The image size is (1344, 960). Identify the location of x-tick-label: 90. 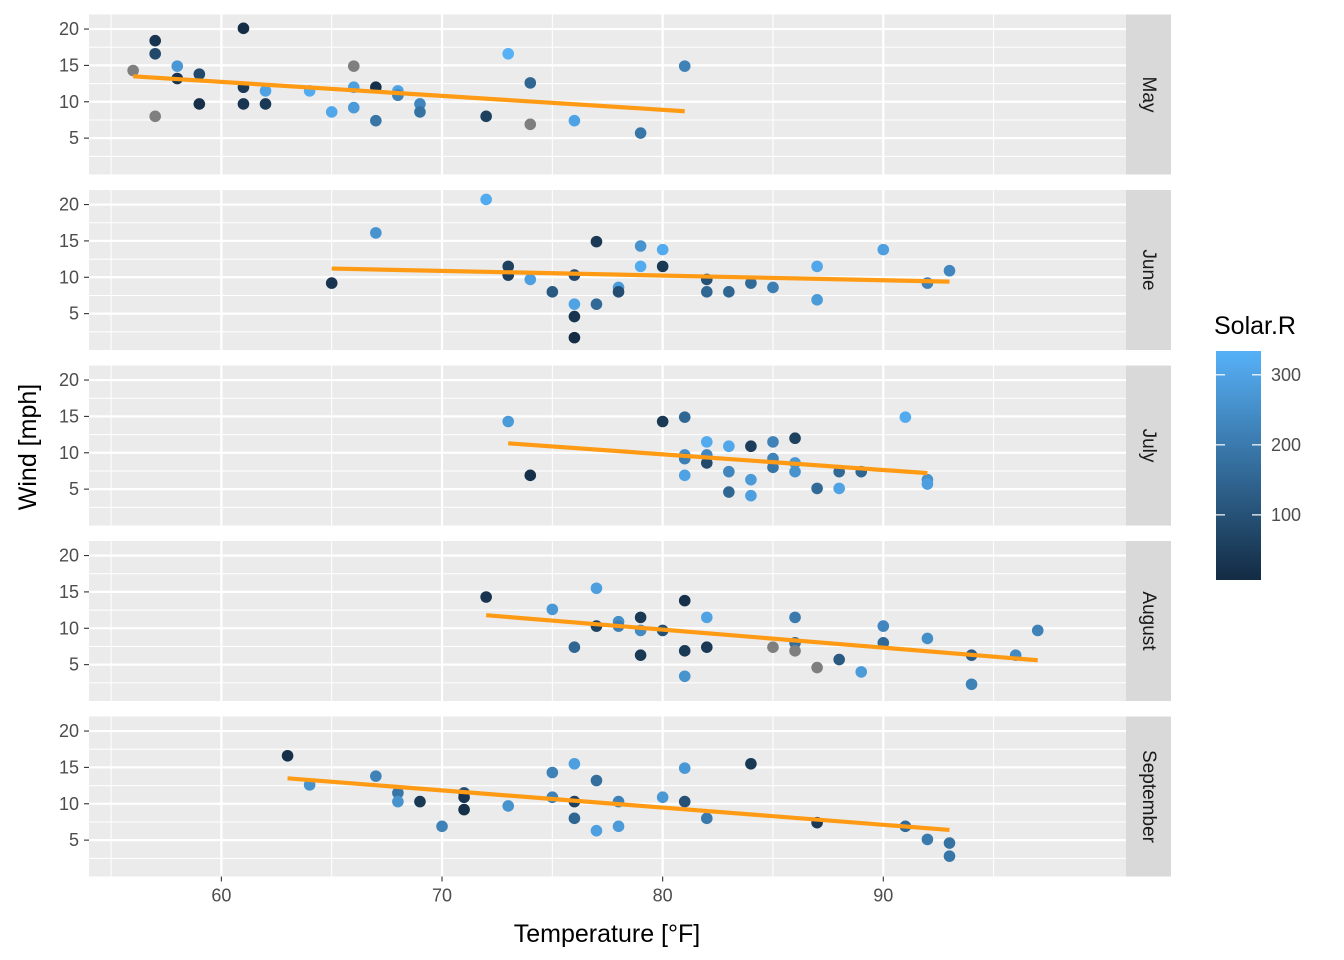
(883, 896).